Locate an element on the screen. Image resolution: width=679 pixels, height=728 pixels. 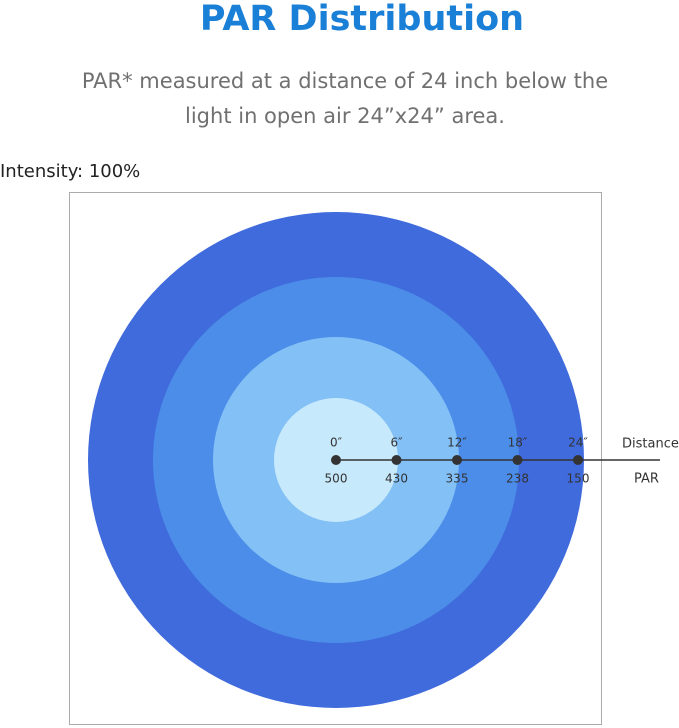
distance-value: 18″ is located at coordinates (518, 443).